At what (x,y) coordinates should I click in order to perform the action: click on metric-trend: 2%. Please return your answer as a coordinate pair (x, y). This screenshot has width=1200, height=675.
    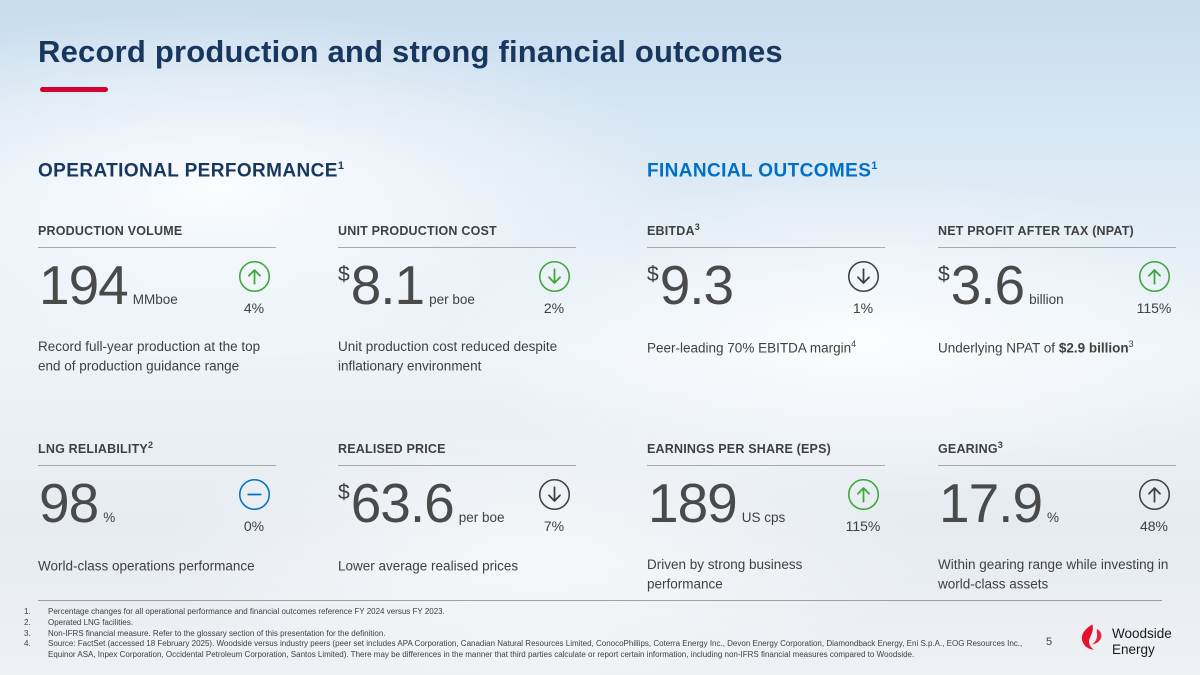
    Looking at the image, I should click on (554, 288).